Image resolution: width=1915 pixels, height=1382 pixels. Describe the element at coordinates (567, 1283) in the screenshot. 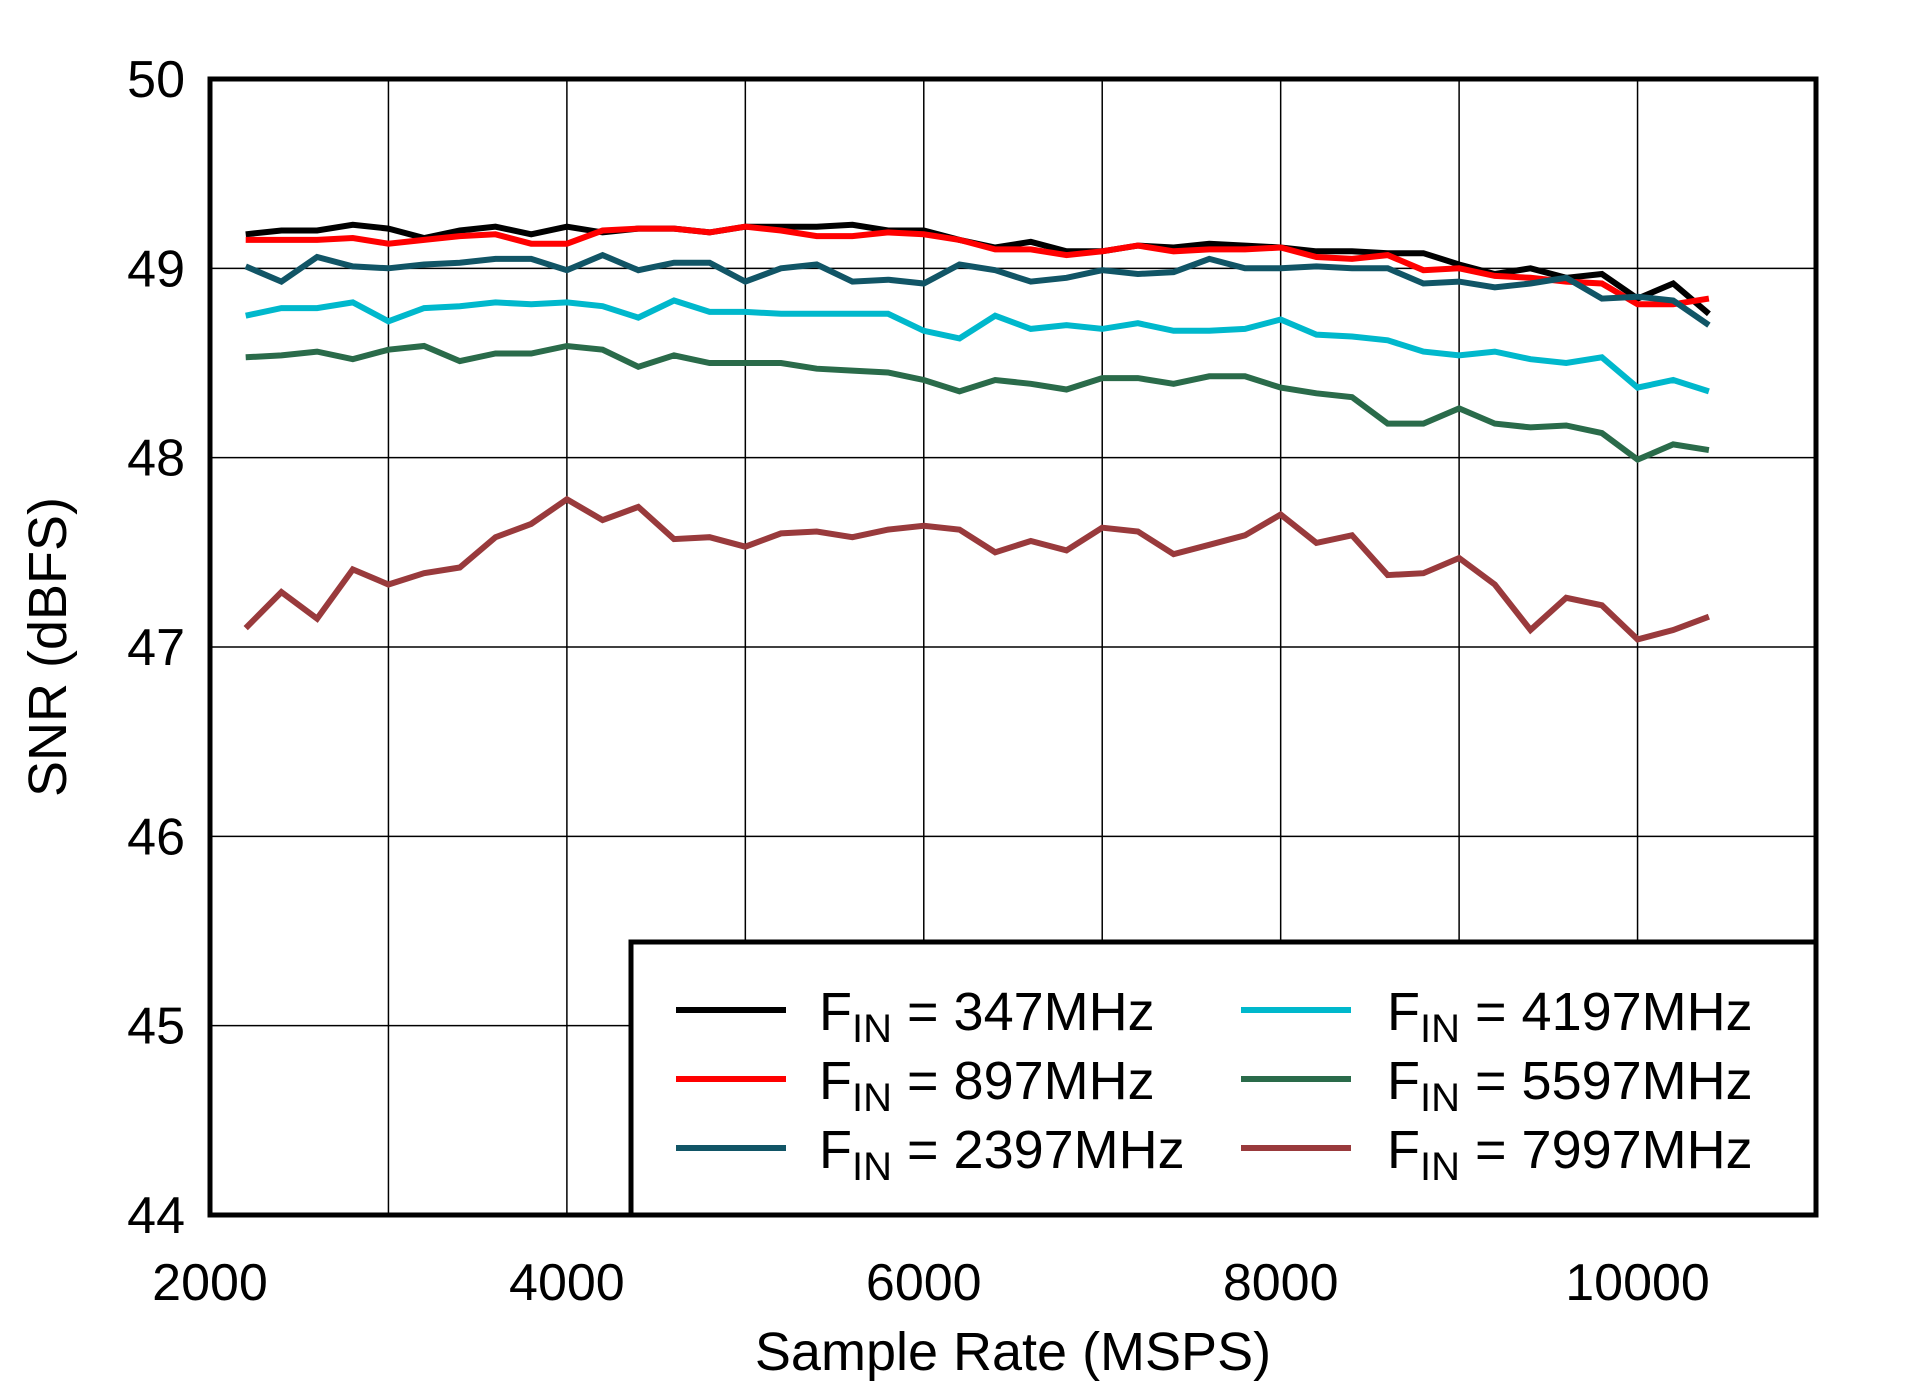

I see `x-tick-label: 4000` at that location.